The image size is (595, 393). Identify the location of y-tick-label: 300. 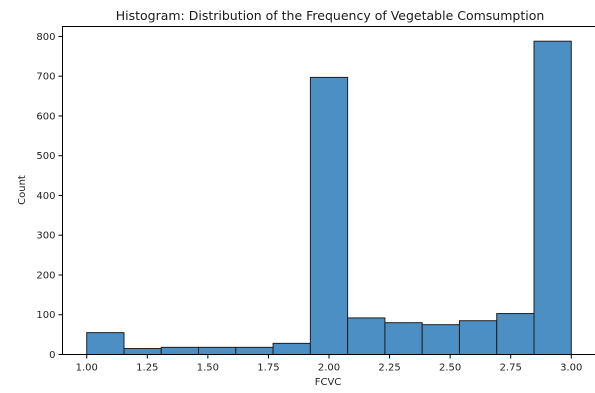
(45, 236).